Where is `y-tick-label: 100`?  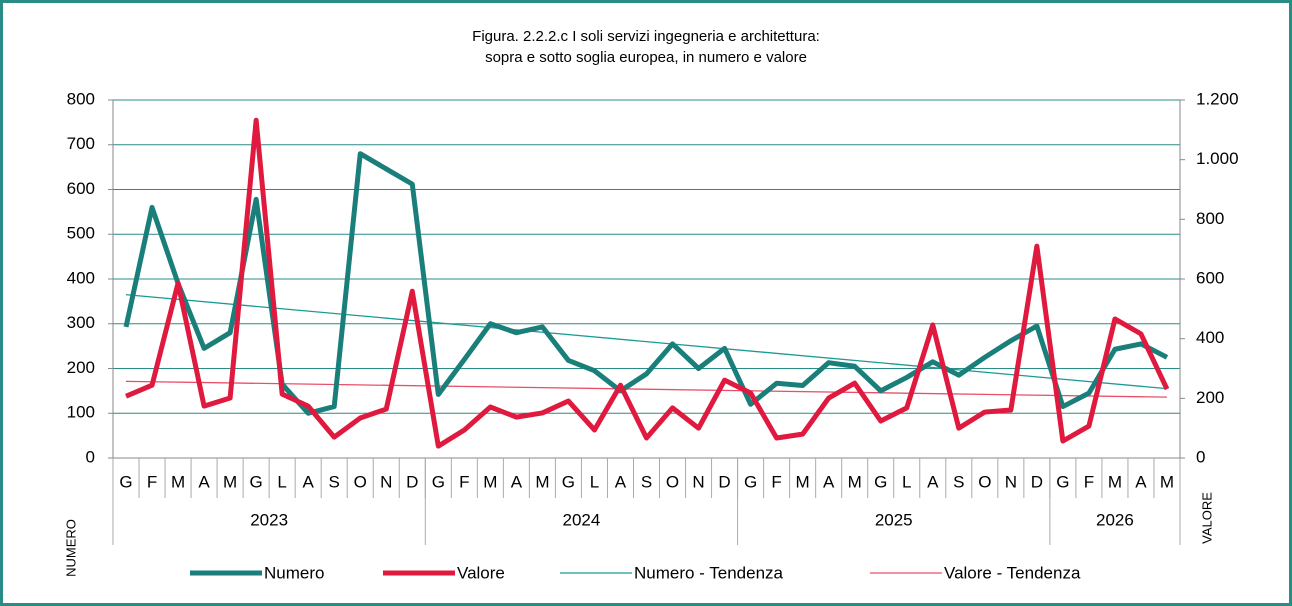
y-tick-label: 100 is located at coordinates (81, 412).